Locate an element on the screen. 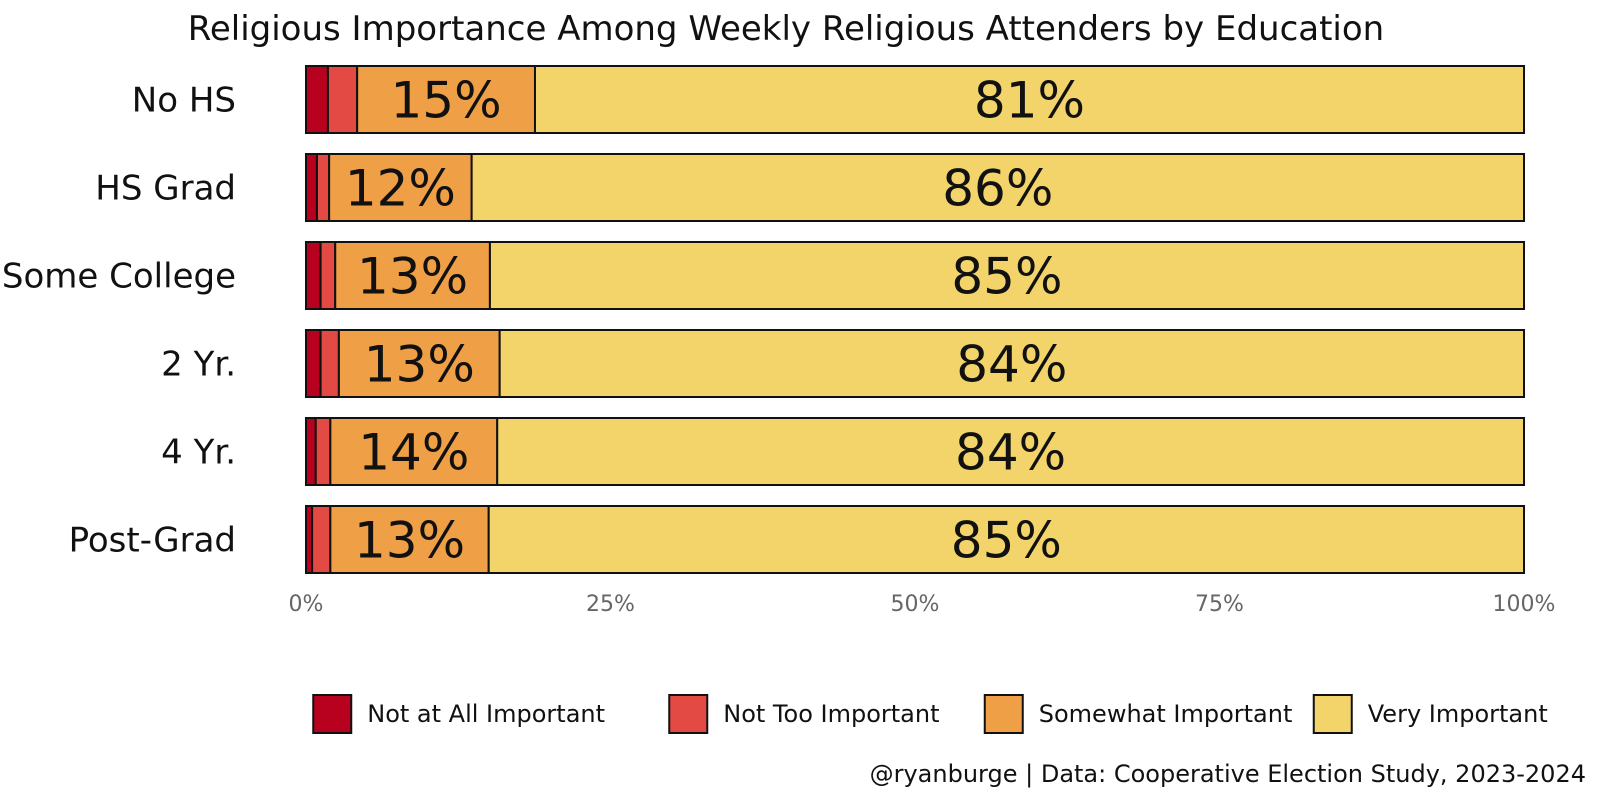 The width and height of the screenshot is (1600, 800). bar-2-yr-somewhat-important is located at coordinates (419, 363).